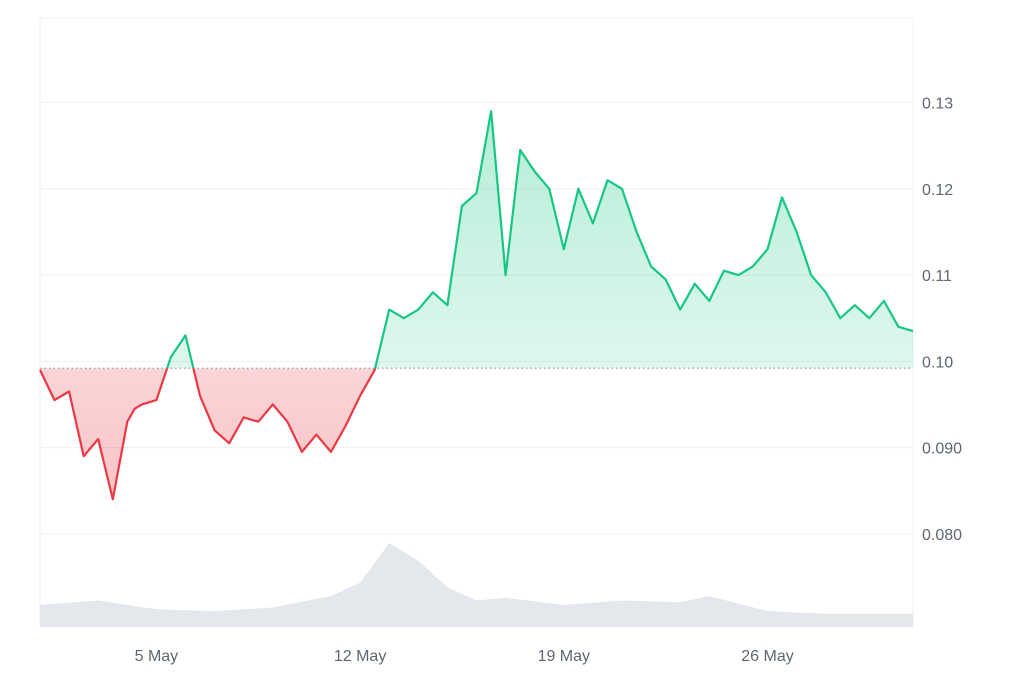 The width and height of the screenshot is (1024, 683). I want to click on y-tick-label: 0.080, so click(942, 535).